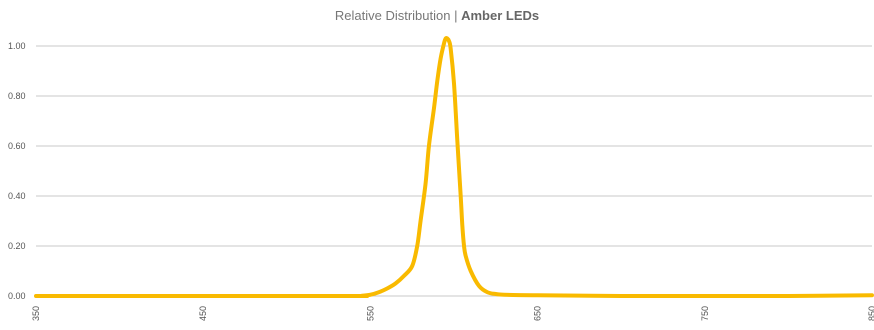 This screenshot has width=874, height=330. What do you see at coordinates (17, 246) in the screenshot?
I see `y-tick-label: 0.20` at bounding box center [17, 246].